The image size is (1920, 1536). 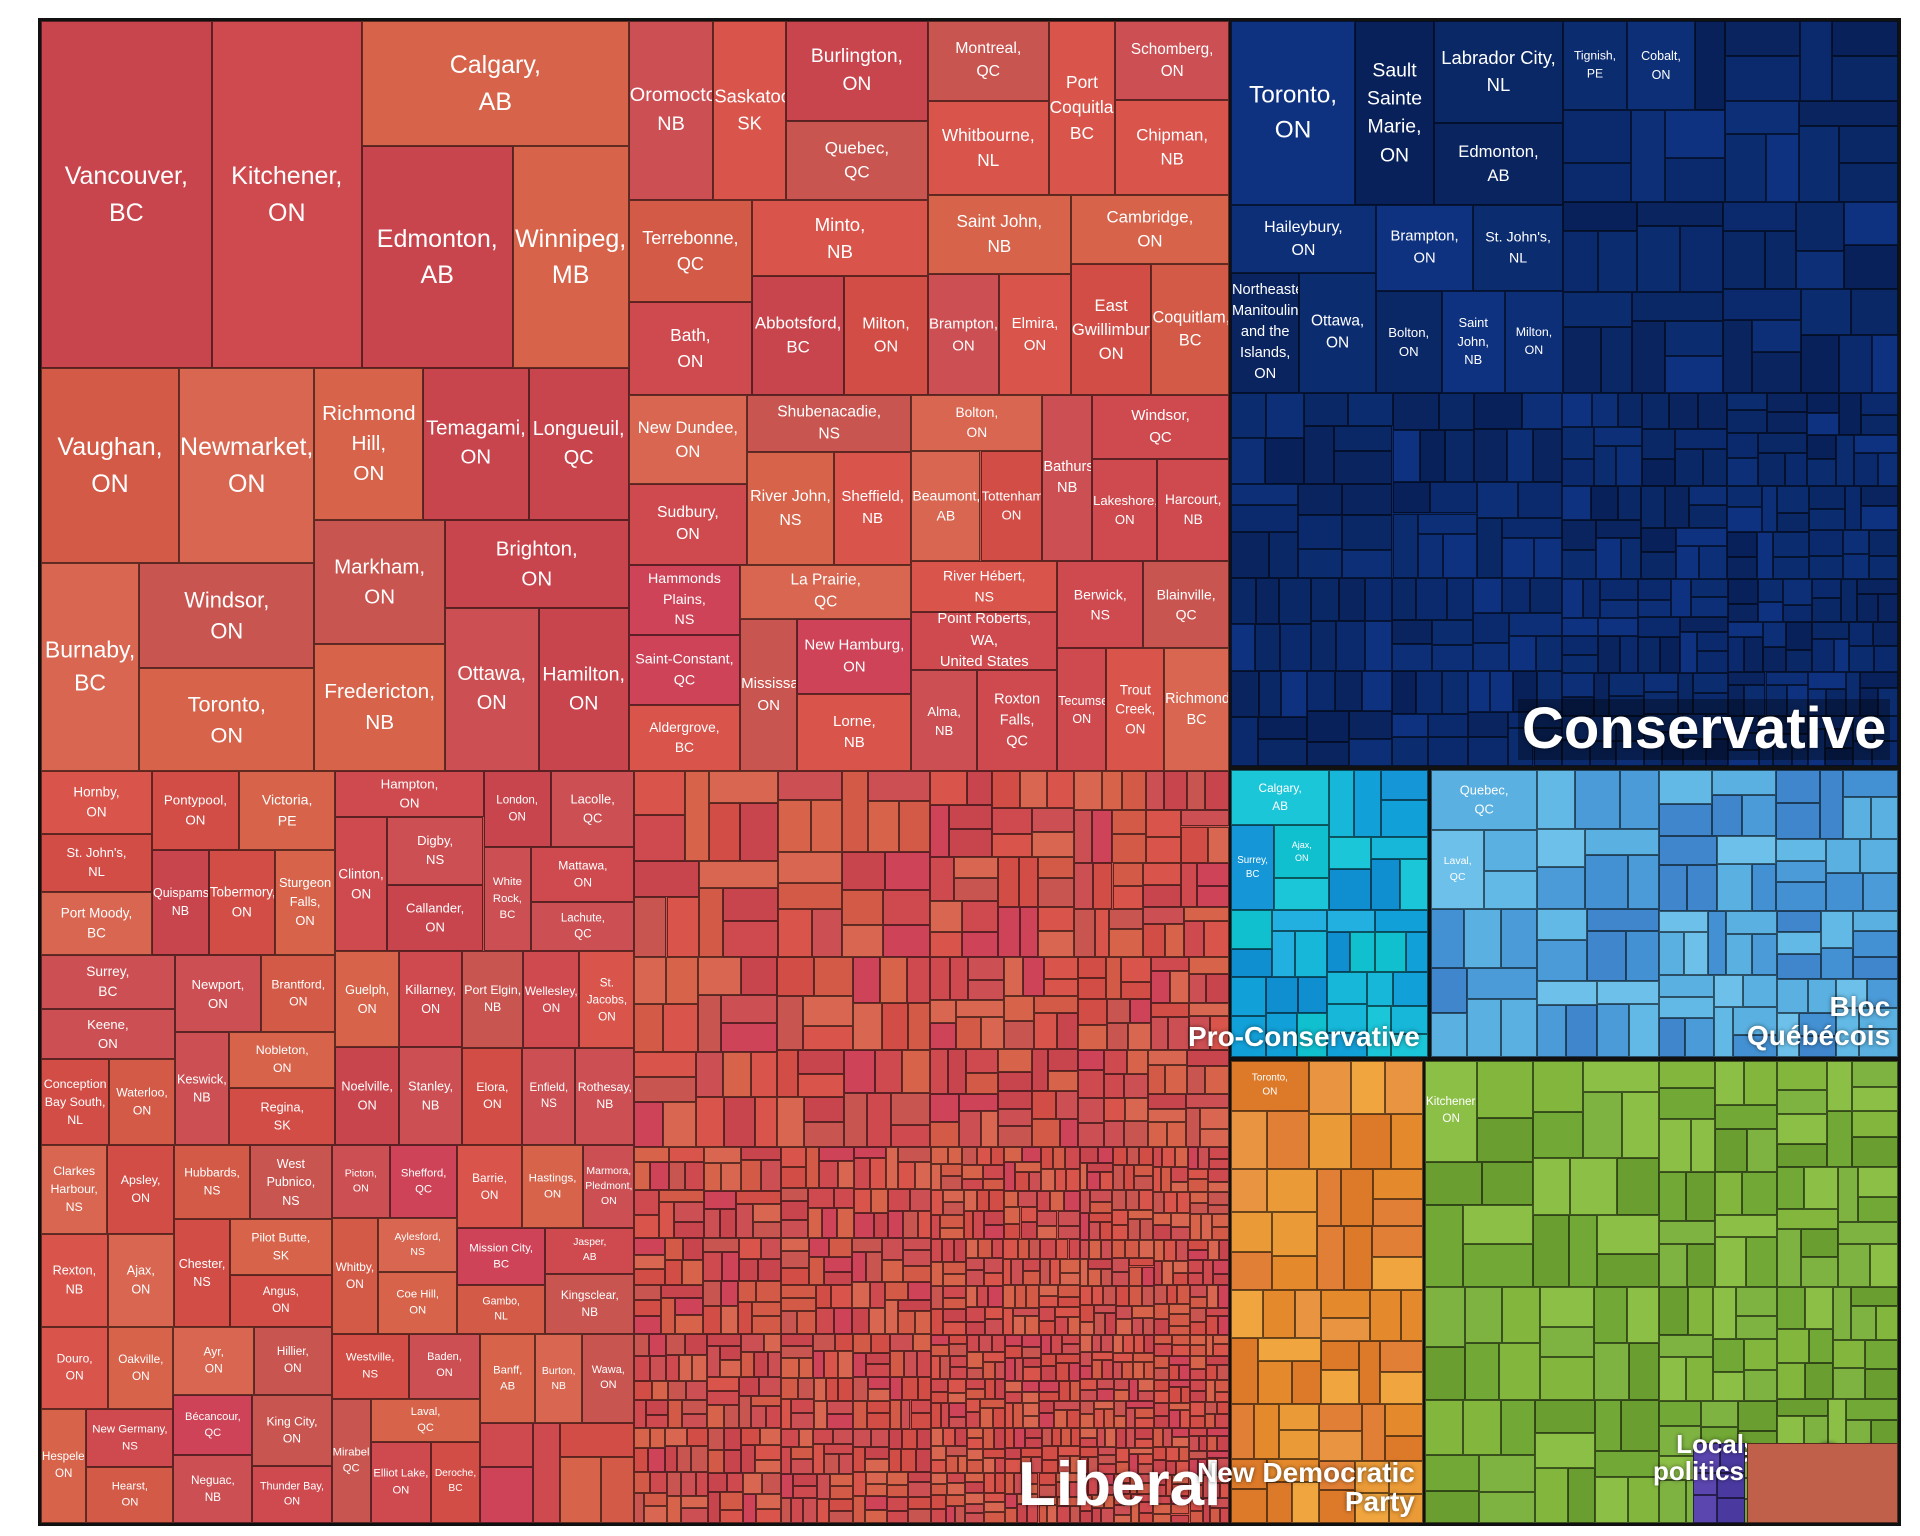 What do you see at coordinates (409, 794) in the screenshot?
I see `treemap-cell-label: Hampton, ON` at bounding box center [409, 794].